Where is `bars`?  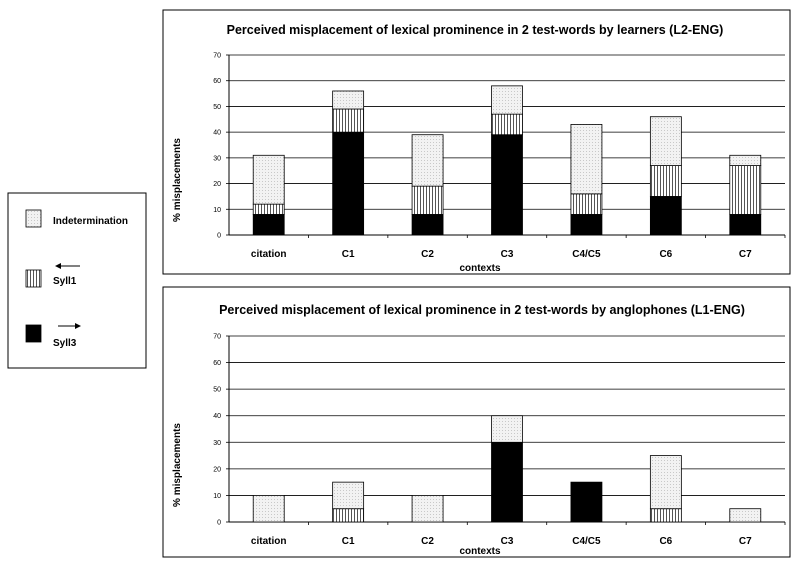 bars is located at coordinates (507, 469).